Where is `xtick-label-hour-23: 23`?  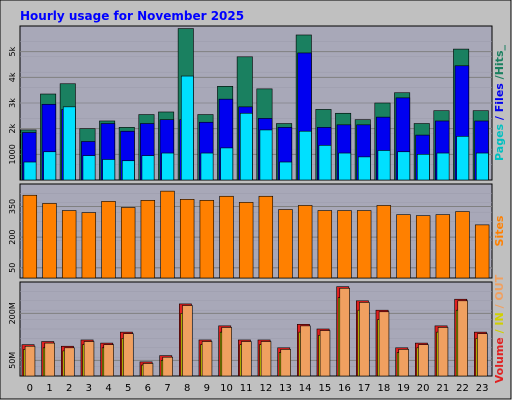
xtick-label-hour-23: 23 is located at coordinates (482, 388).